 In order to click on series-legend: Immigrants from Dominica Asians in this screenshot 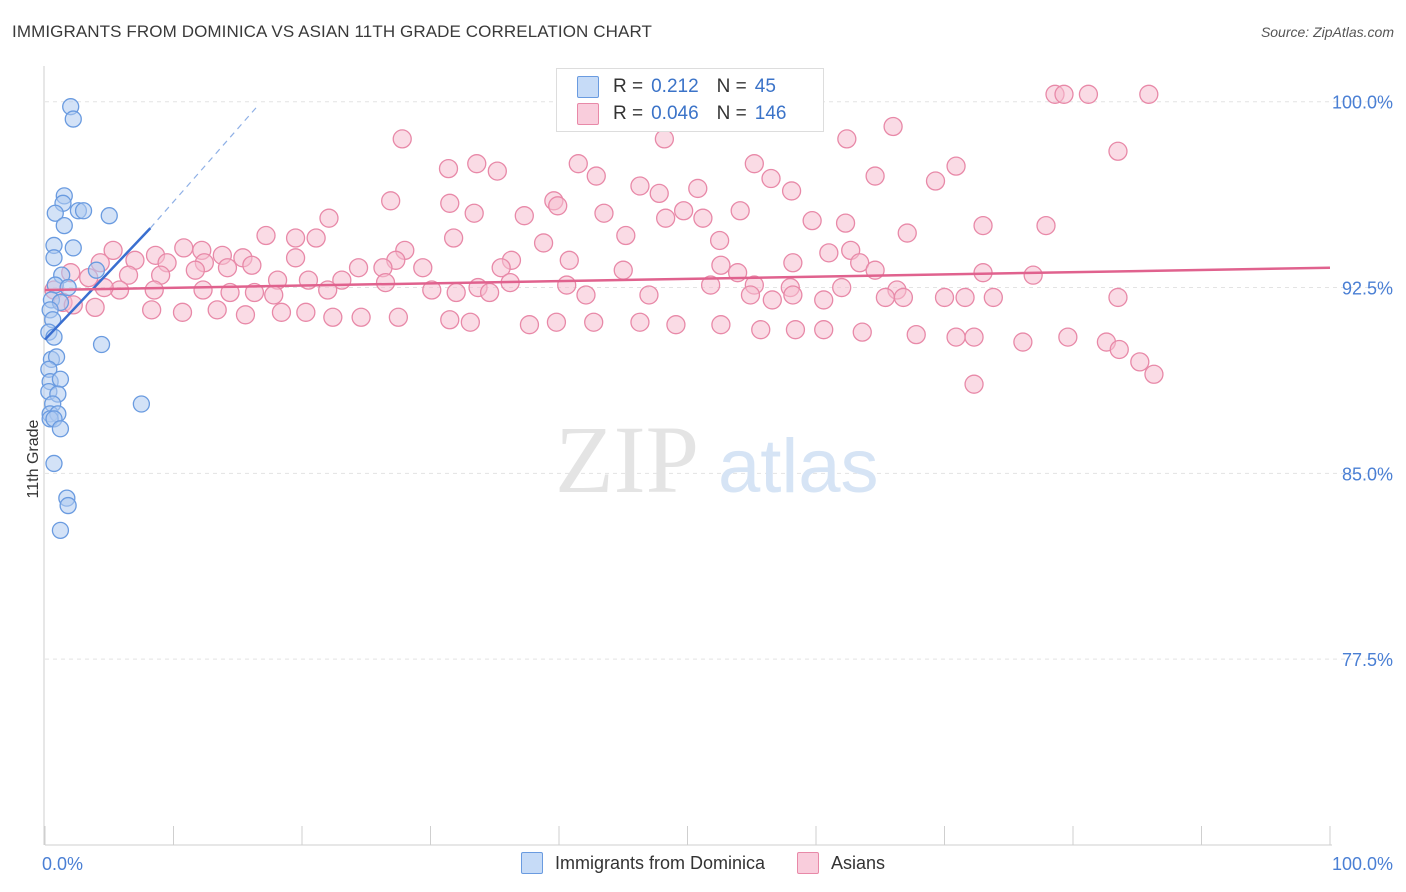, I will do `click(703, 863)`.